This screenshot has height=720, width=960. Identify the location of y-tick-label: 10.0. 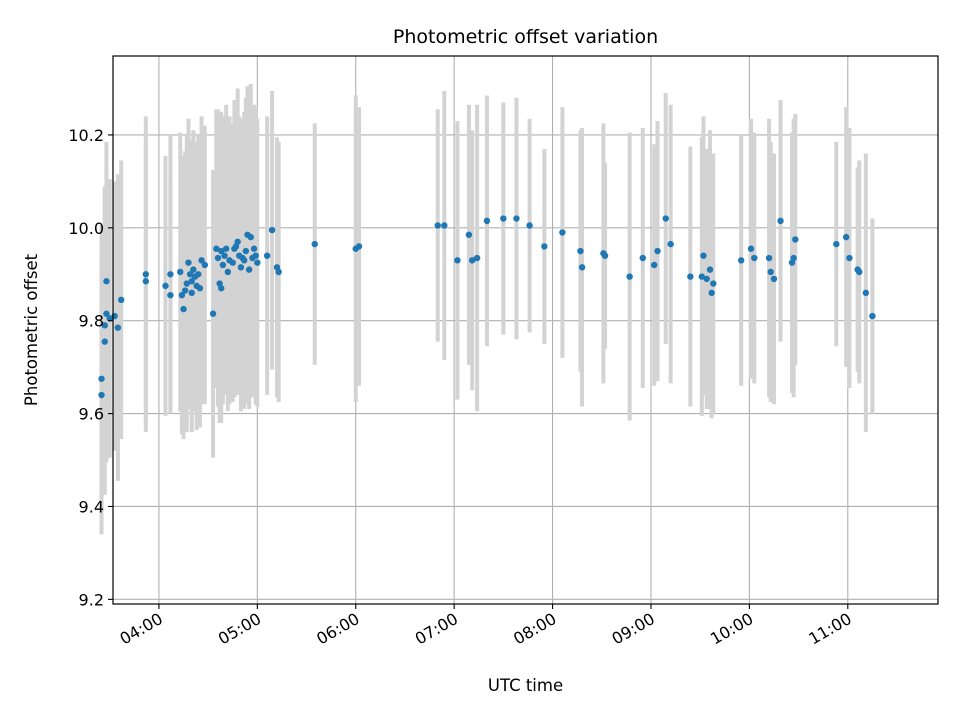
(86, 228).